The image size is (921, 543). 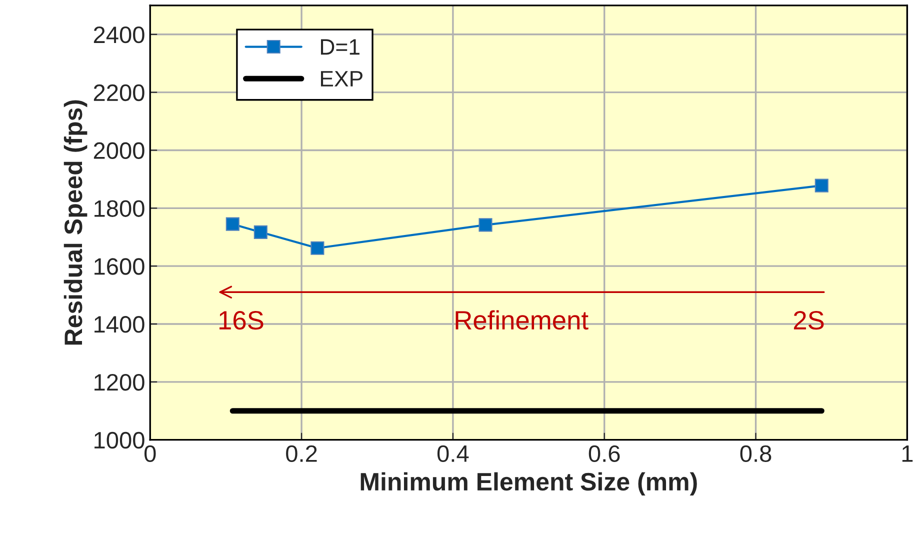 I want to click on x-tick-label: 0.6, so click(x=604, y=453).